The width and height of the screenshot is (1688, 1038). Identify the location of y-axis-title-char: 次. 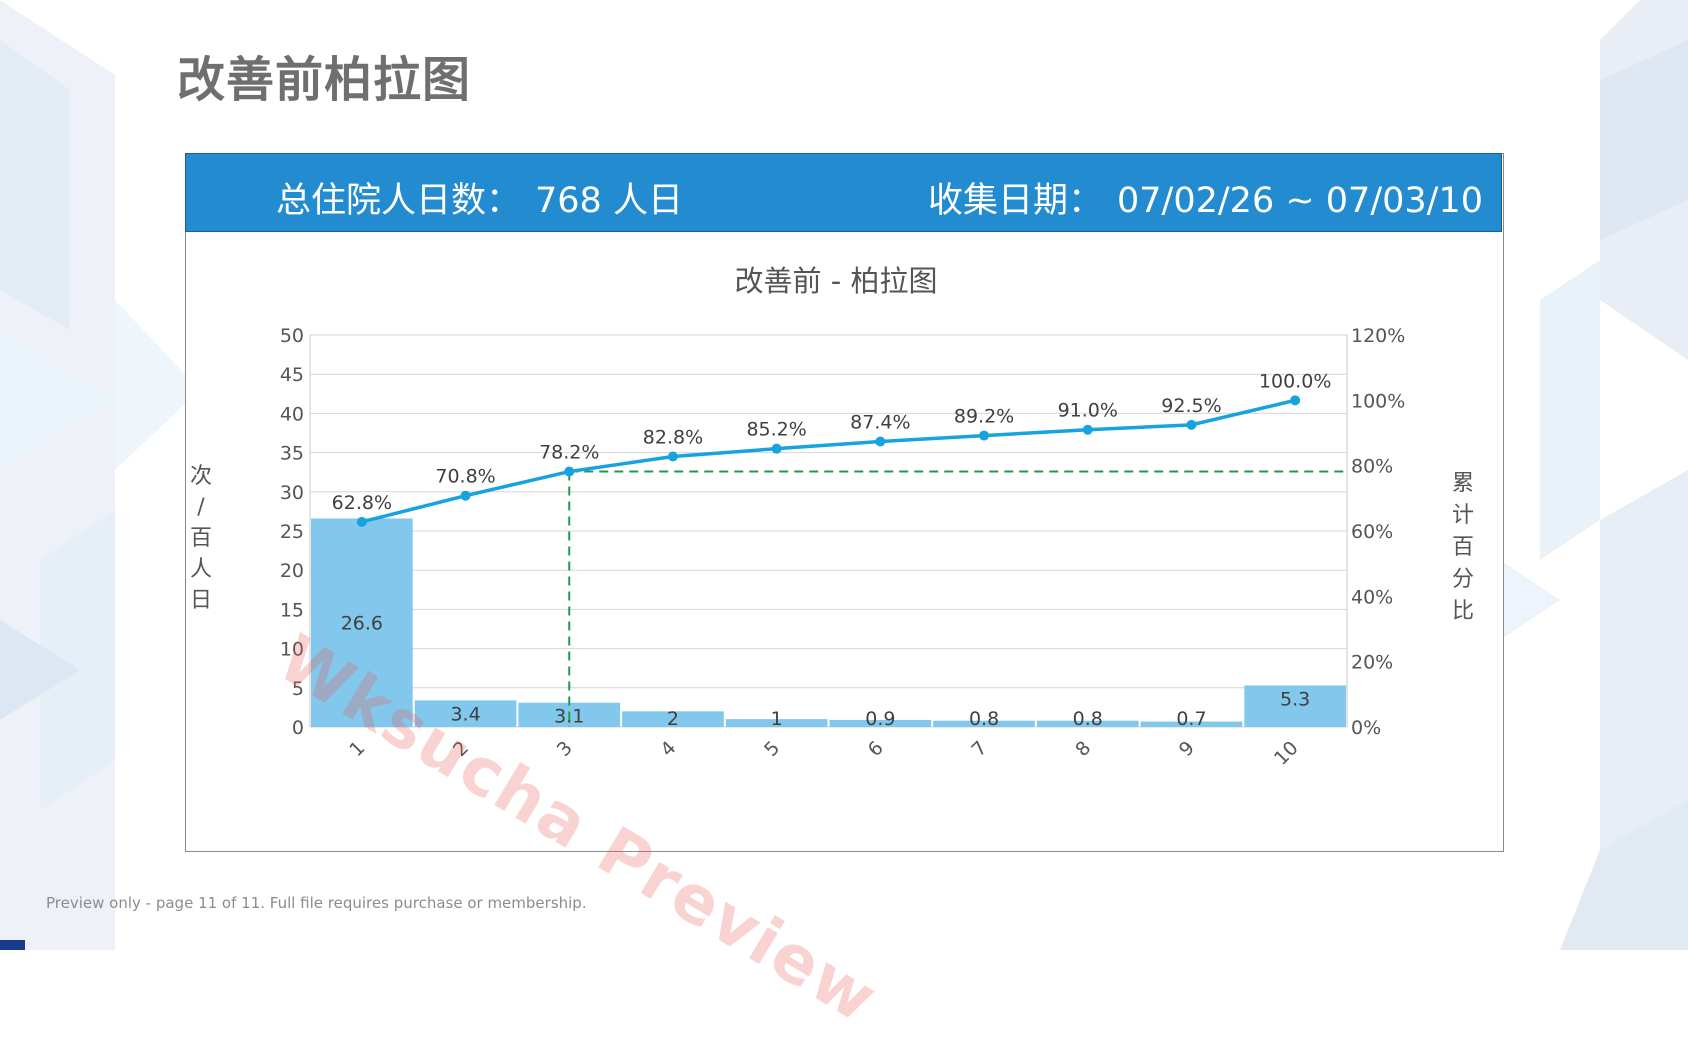
(201, 476).